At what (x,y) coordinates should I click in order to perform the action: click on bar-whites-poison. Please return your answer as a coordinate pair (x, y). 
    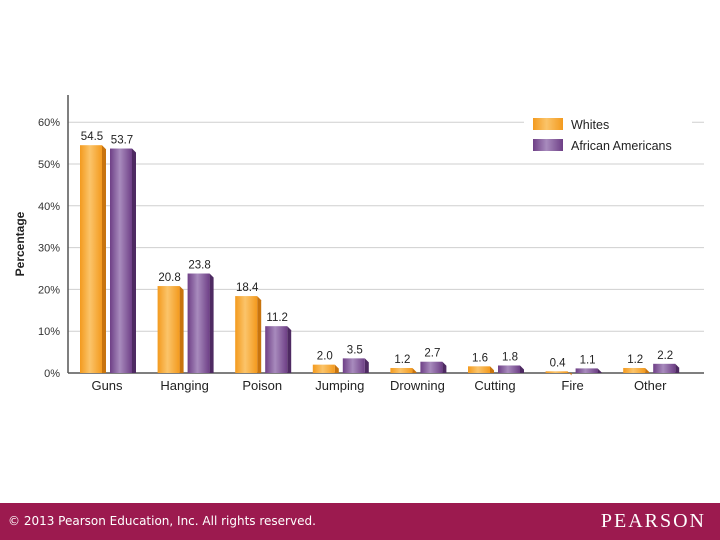
    Looking at the image, I should click on (246, 334).